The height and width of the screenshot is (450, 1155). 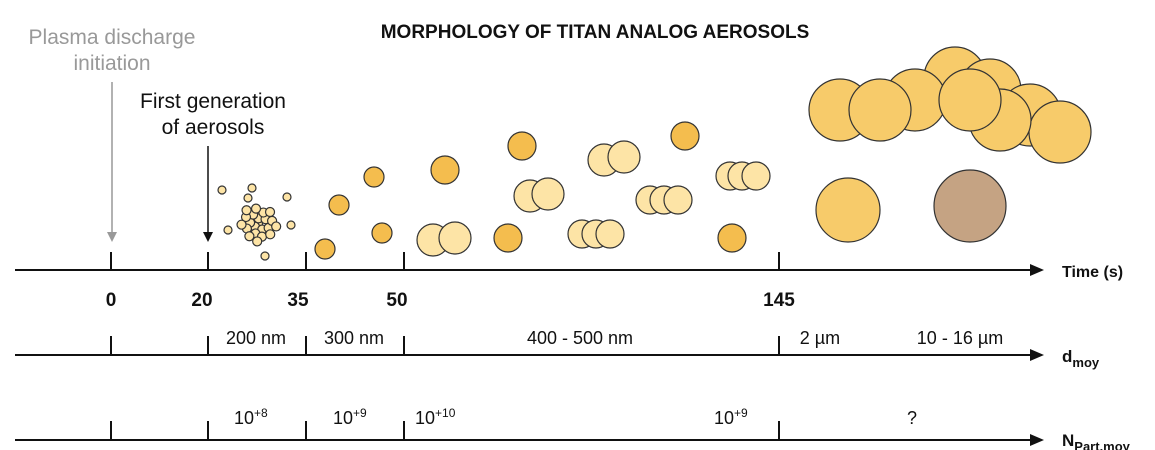 I want to click on label-main: d, so click(x=1067, y=356).